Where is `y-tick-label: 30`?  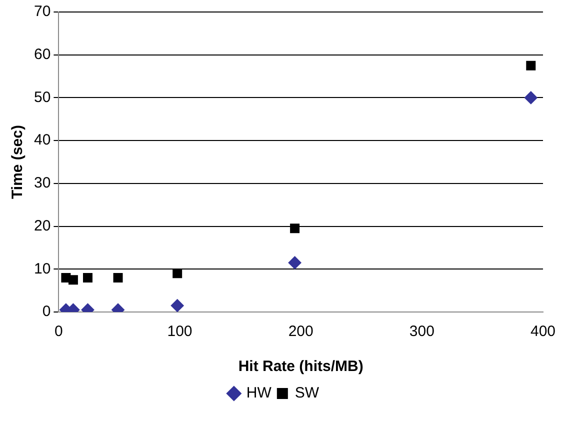
y-tick-label: 30 is located at coordinates (42, 183).